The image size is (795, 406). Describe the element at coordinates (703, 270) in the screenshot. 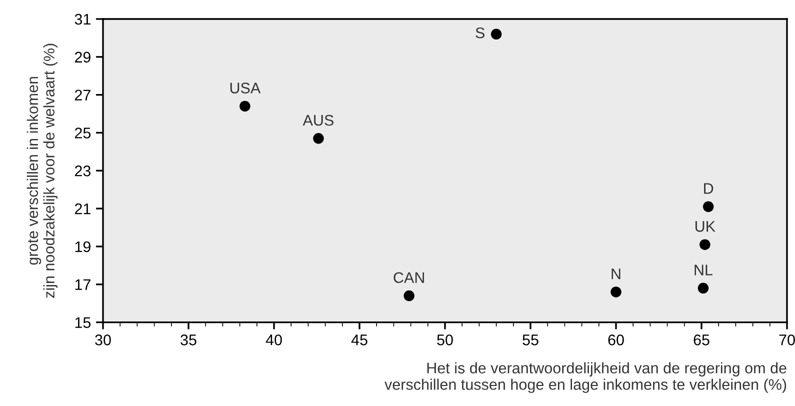

I see `annotation: NL` at that location.